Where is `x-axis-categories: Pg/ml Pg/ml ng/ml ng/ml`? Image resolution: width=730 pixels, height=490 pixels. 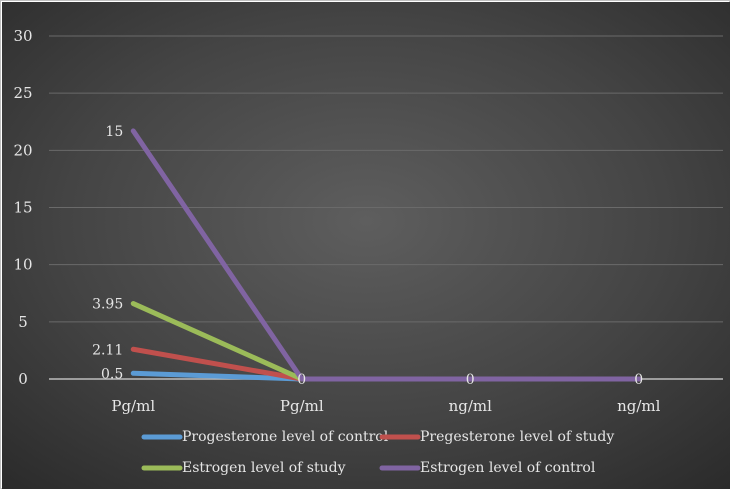
x-axis-categories: Pg/ml Pg/ml ng/ml ng/ml is located at coordinates (385, 406).